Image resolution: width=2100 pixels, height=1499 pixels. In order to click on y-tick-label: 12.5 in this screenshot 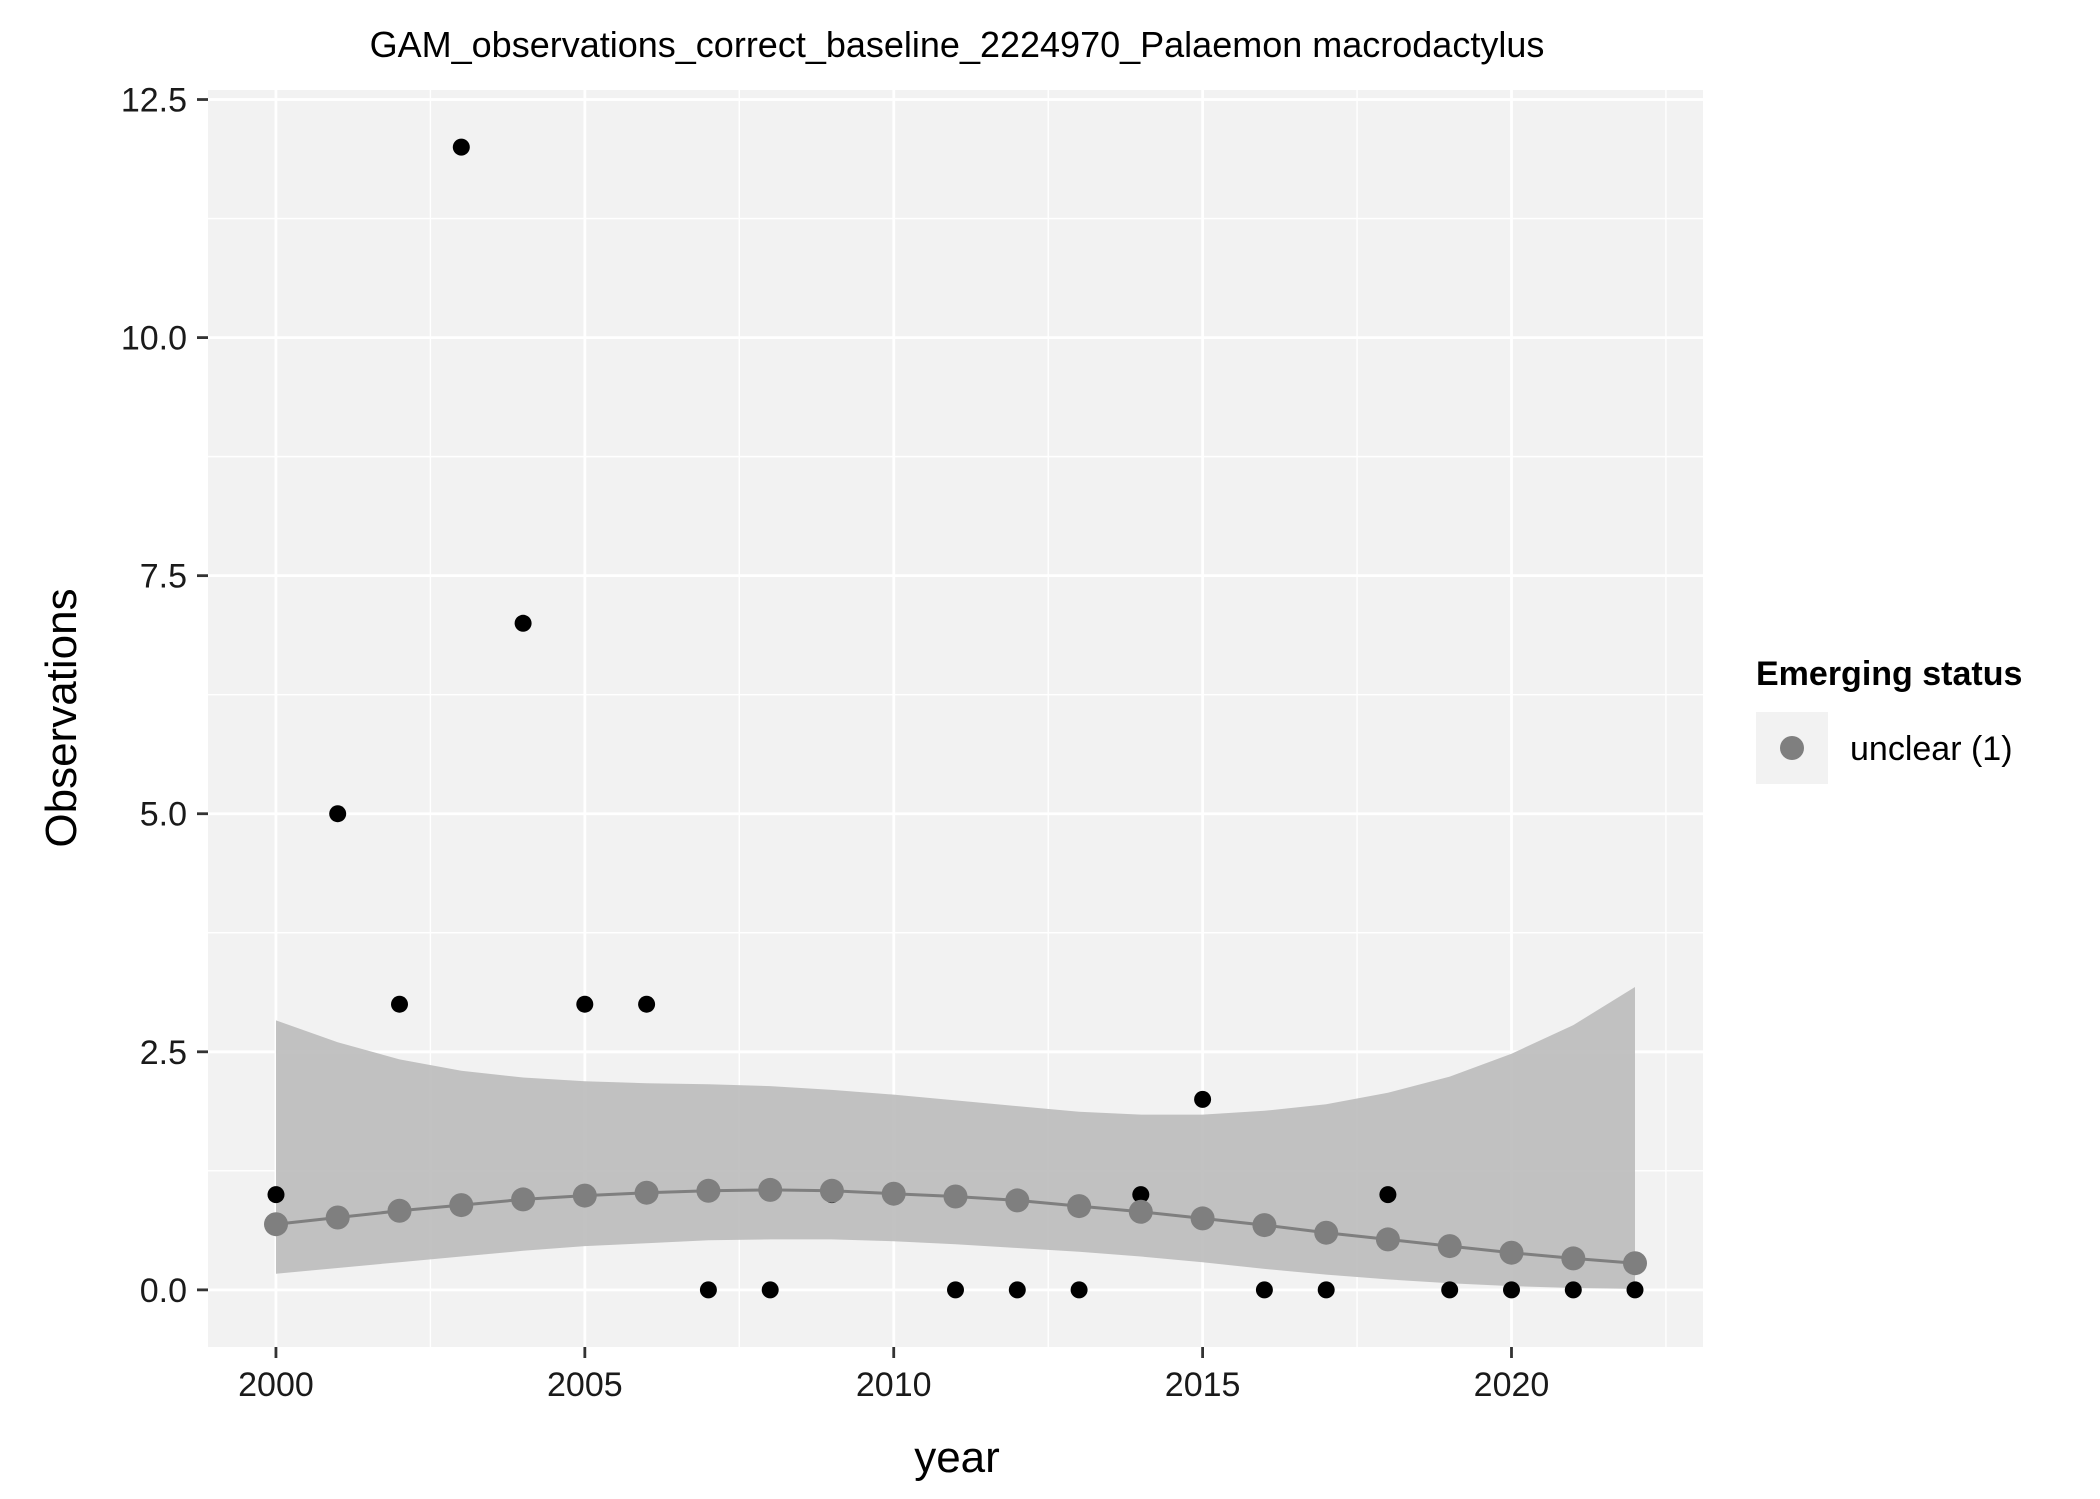, I will do `click(154, 101)`.